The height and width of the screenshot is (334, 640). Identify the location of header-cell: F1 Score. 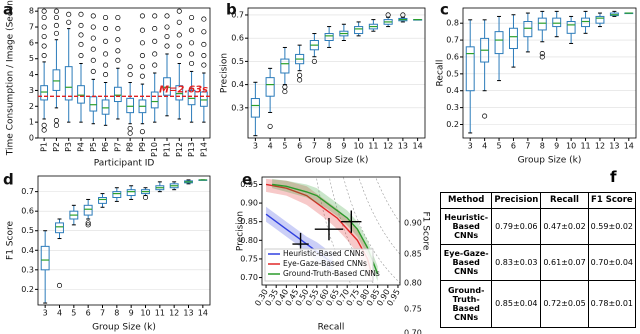
(612, 200).